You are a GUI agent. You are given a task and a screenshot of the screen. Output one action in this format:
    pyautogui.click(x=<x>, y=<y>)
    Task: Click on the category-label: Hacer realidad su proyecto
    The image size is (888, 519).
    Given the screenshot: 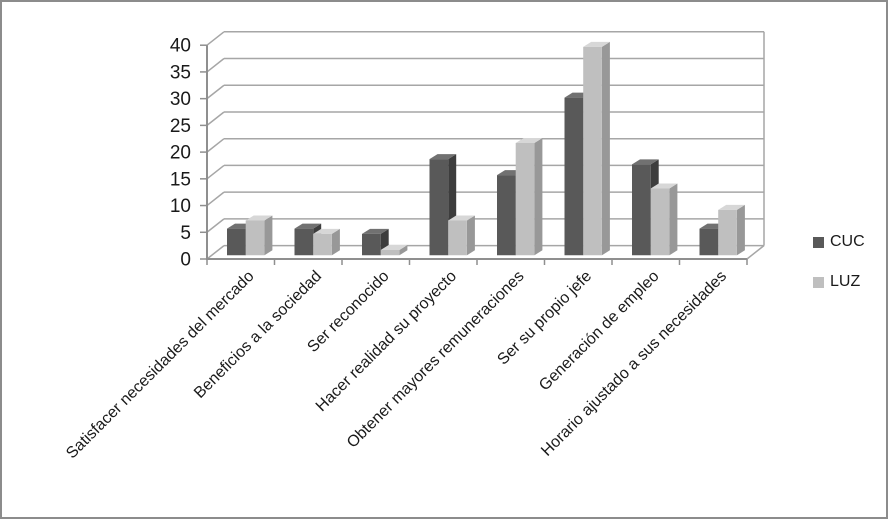 What is the action you would take?
    pyautogui.click(x=386, y=341)
    